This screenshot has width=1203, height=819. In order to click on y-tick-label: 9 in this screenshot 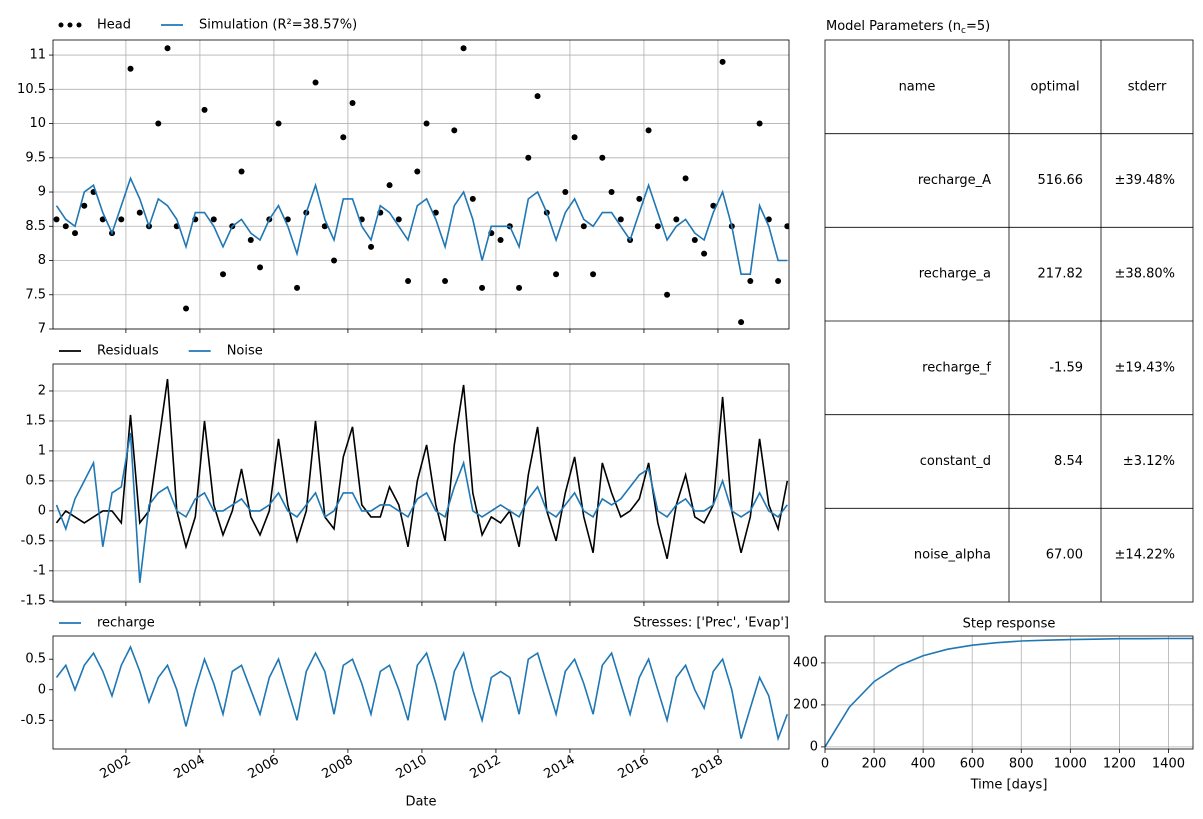, I will do `click(42, 192)`.